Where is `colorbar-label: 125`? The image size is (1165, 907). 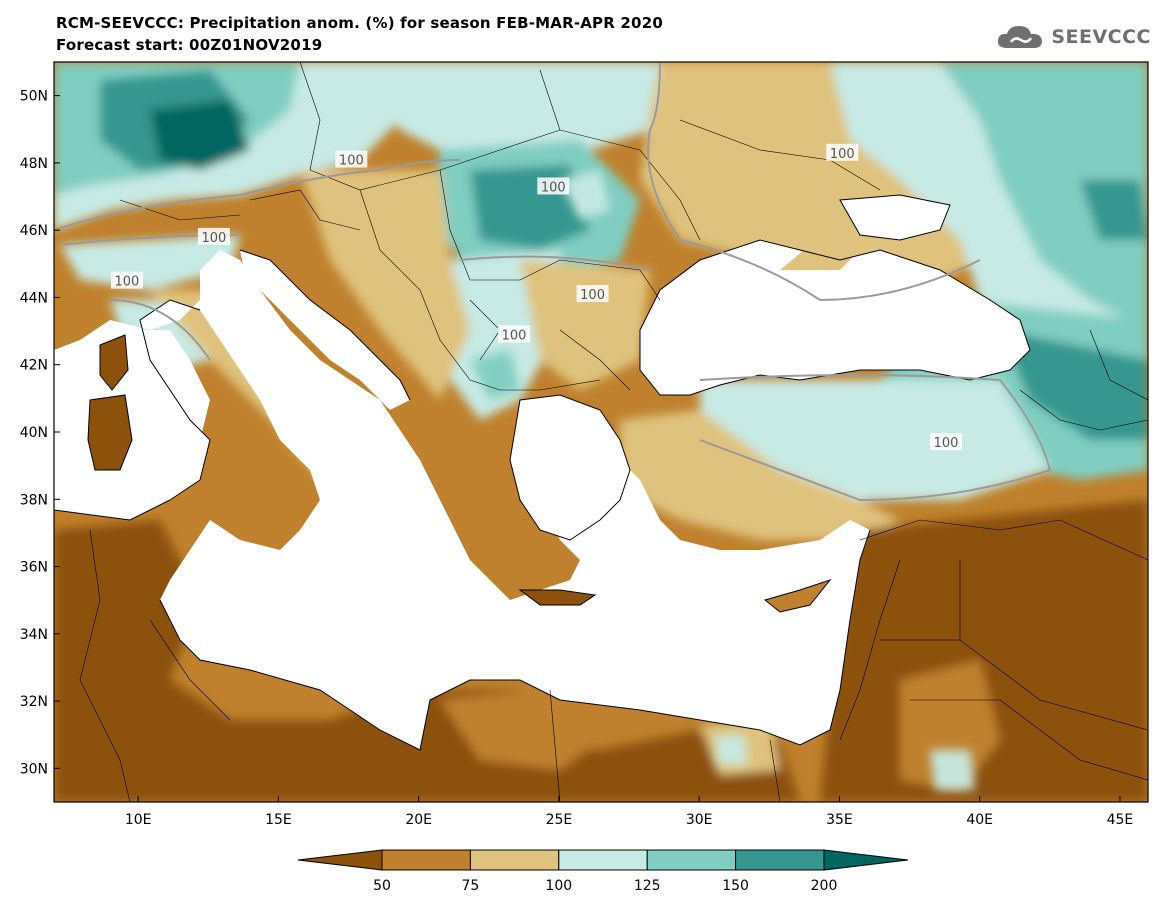 colorbar-label: 125 is located at coordinates (647, 886).